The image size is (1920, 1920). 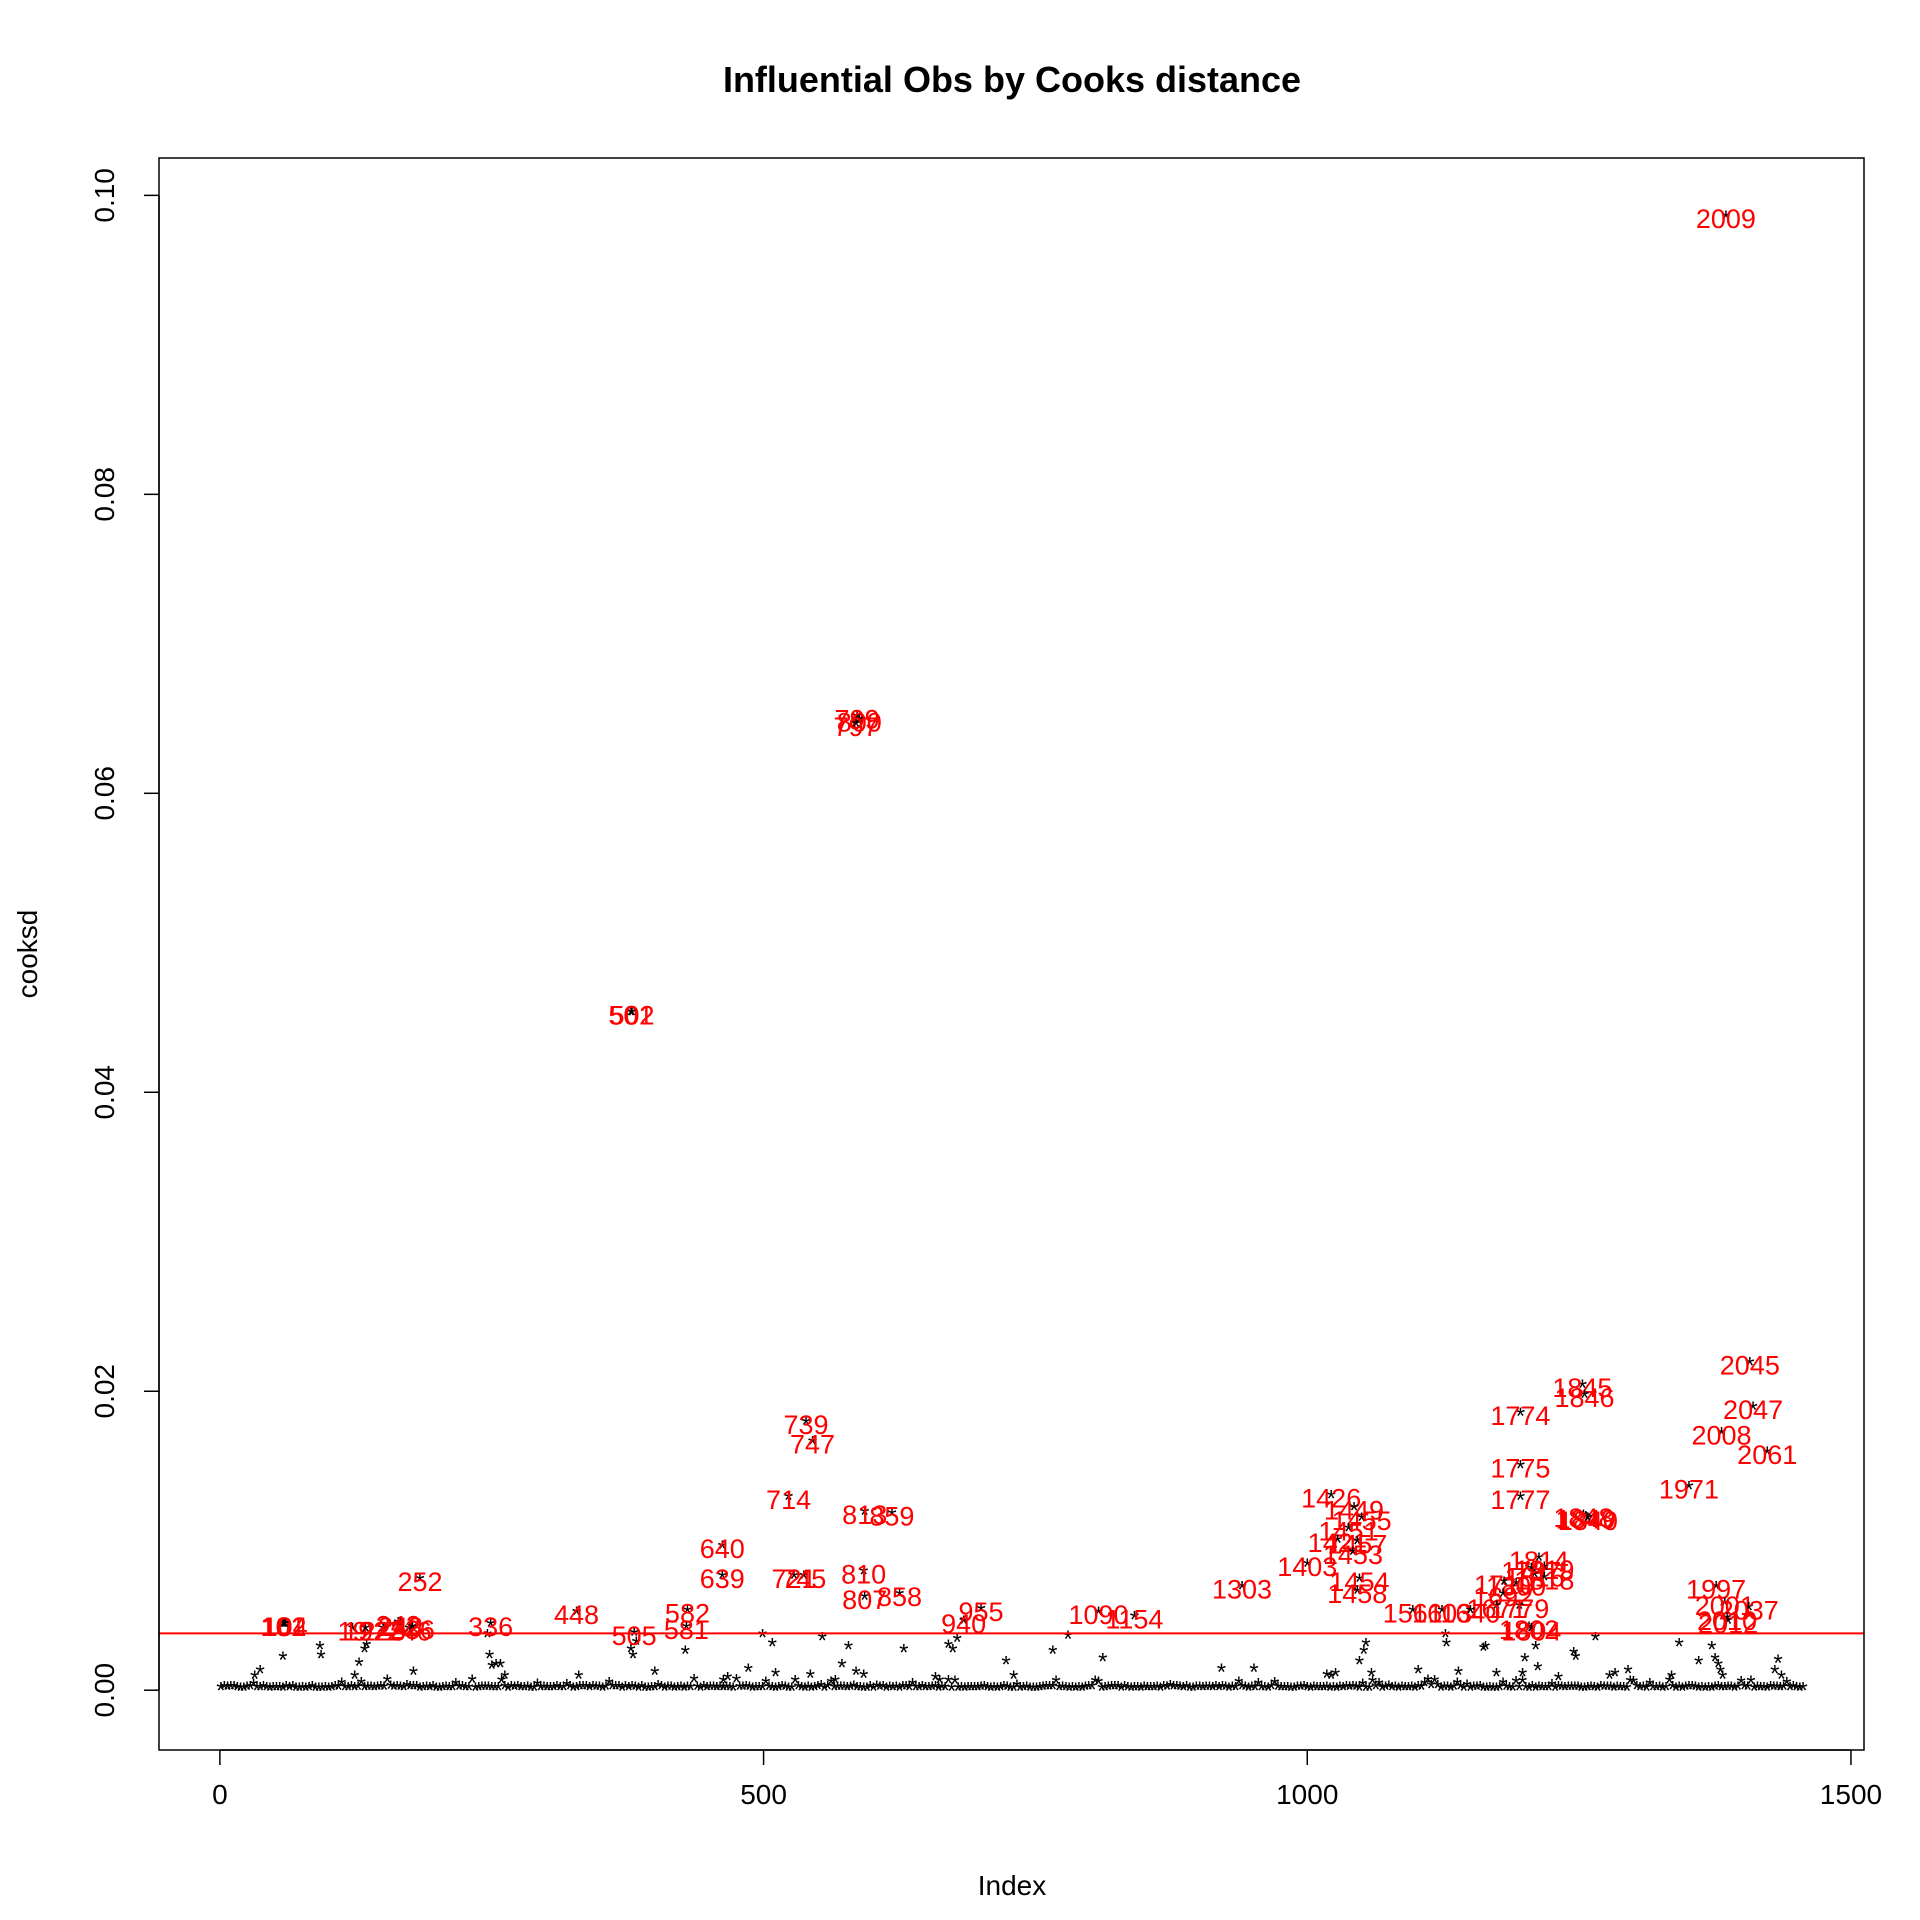 I want to click on x-tick-label: 1500, so click(x=1851, y=1794).